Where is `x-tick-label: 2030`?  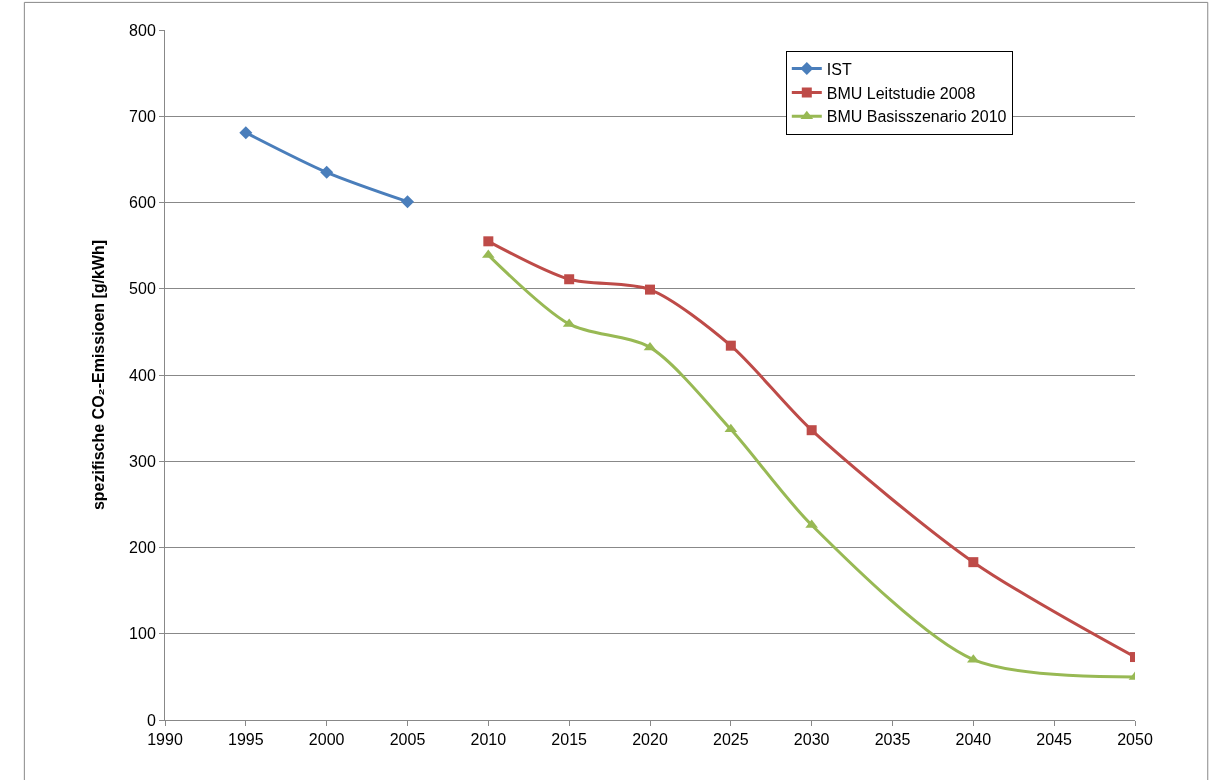
x-tick-label: 2030 is located at coordinates (811, 740).